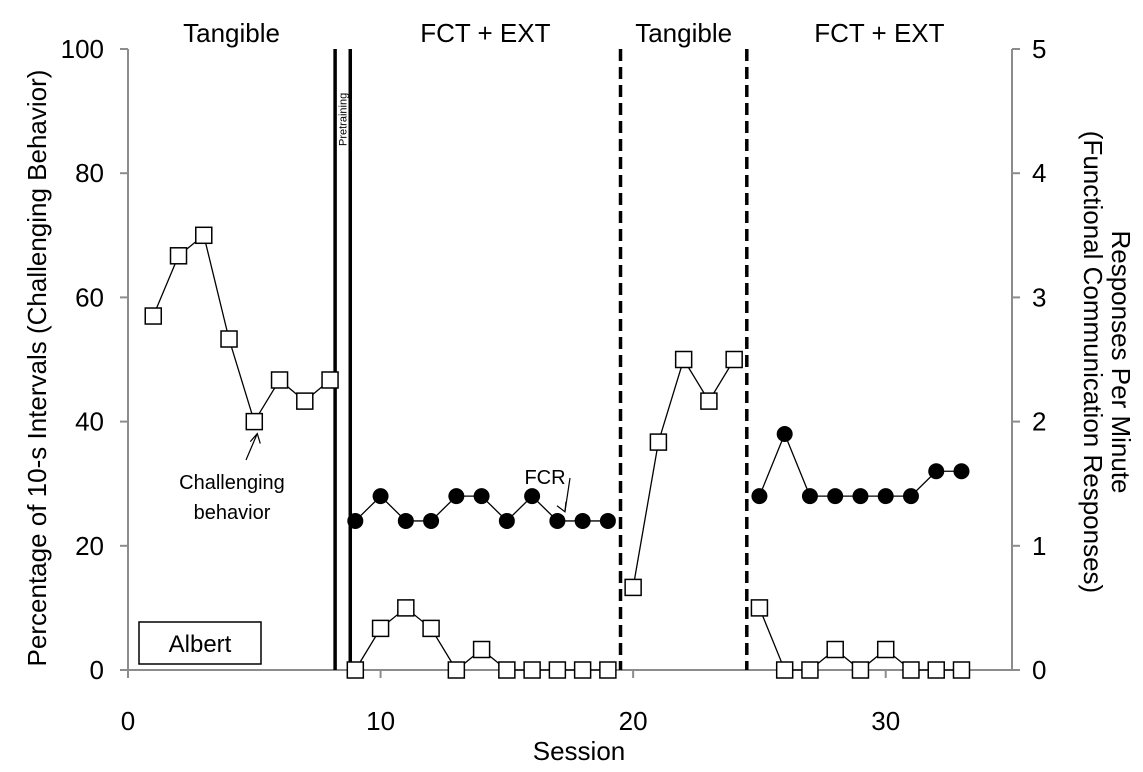 The image size is (1143, 772). I want to click on y-right-tick-label: 4, so click(1039, 173).